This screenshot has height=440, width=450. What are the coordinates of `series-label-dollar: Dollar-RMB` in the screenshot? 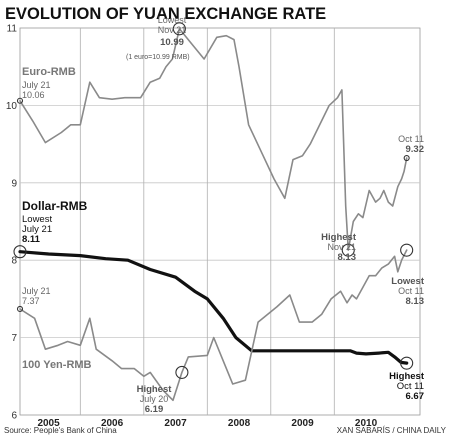 It's located at (55, 206).